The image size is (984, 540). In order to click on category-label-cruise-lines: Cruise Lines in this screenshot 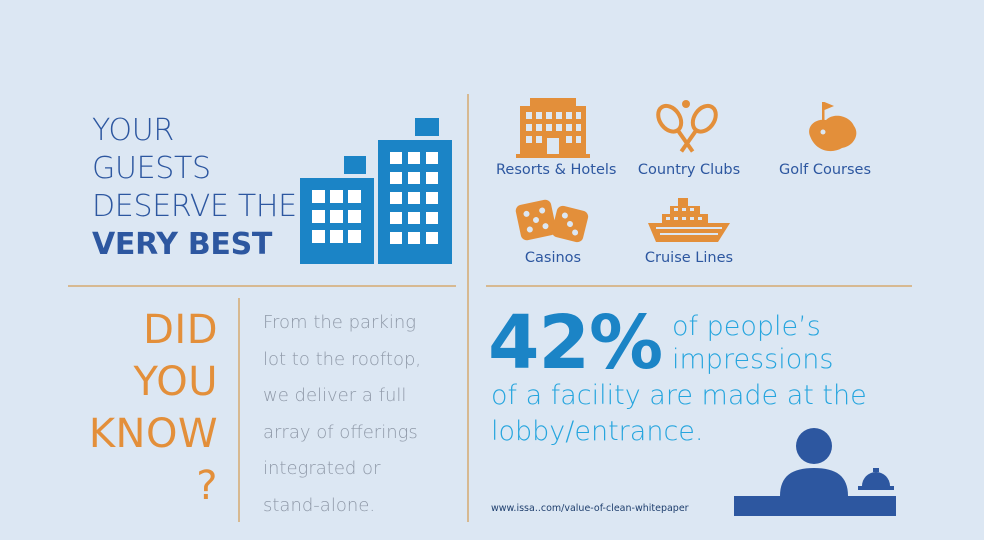, I will do `click(689, 258)`.